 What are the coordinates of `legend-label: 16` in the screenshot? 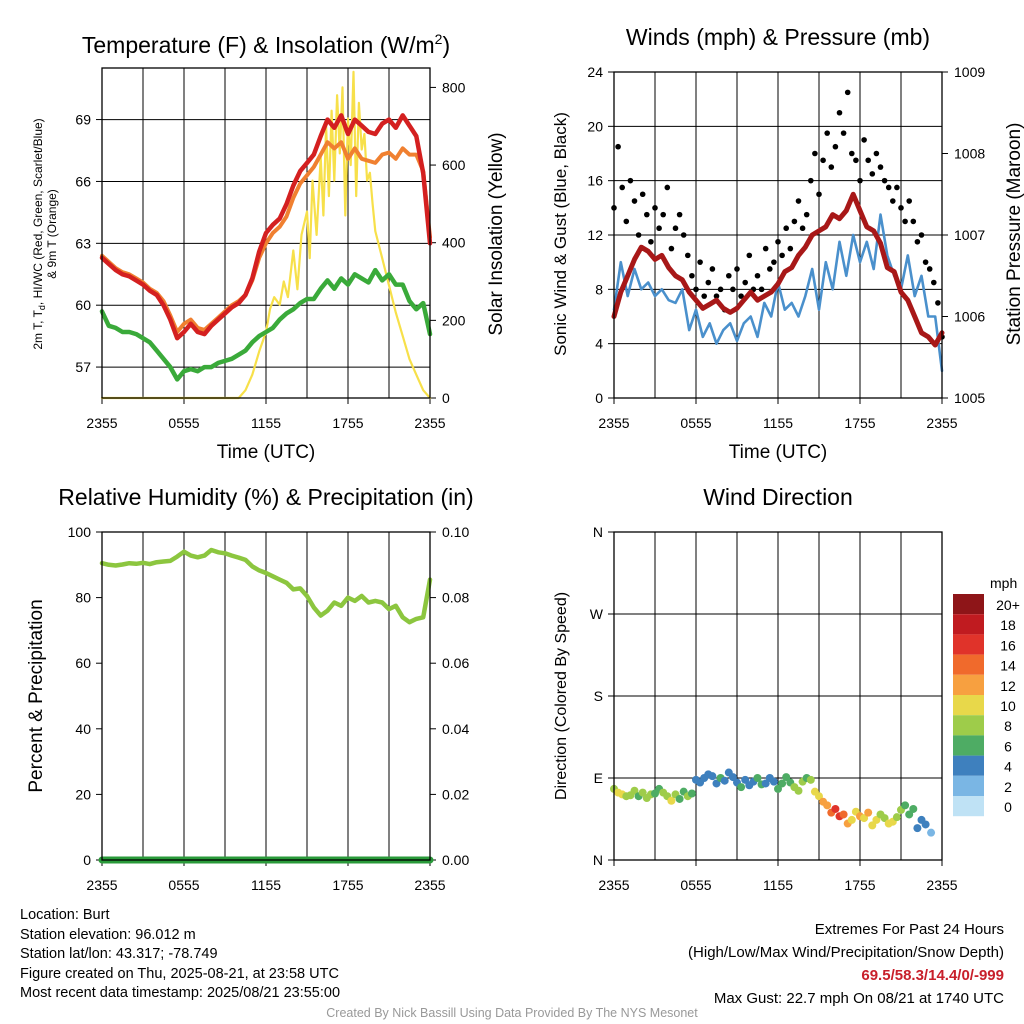 It's located at (1008, 645).